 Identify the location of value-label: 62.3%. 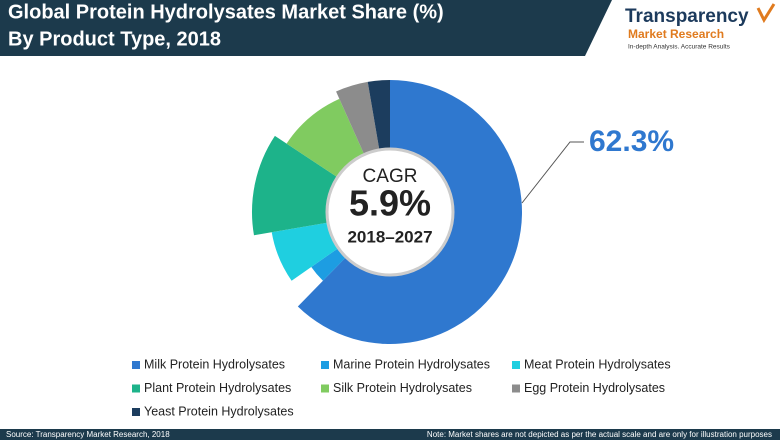
(631, 141).